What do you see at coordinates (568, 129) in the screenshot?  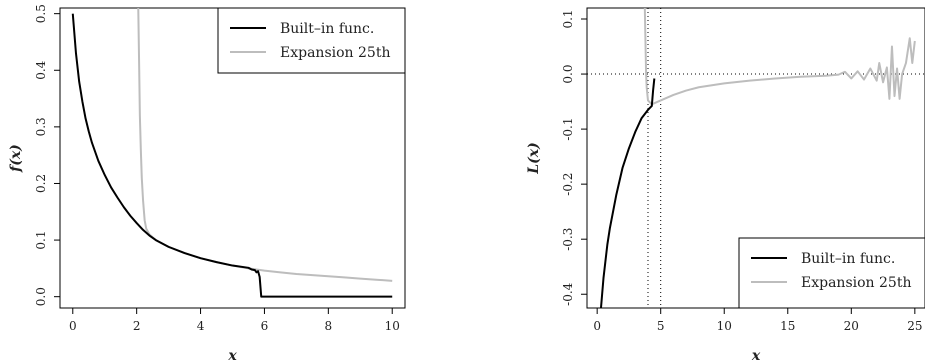 I see `y-tick-label: -0.1` at bounding box center [568, 129].